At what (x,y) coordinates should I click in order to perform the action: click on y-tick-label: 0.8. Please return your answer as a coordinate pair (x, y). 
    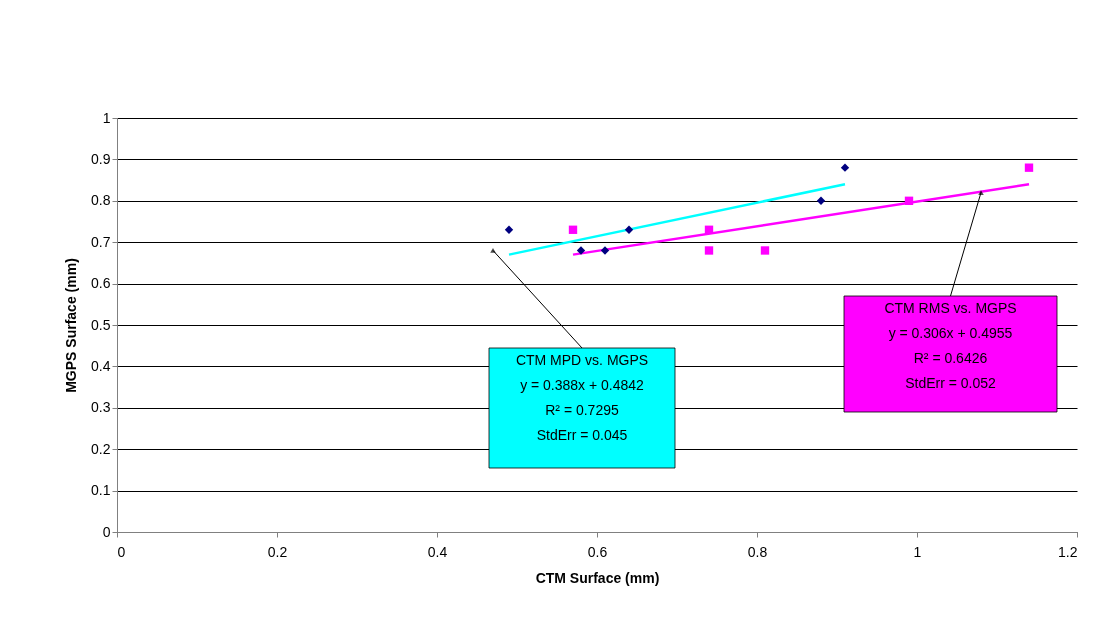
    Looking at the image, I should click on (101, 200).